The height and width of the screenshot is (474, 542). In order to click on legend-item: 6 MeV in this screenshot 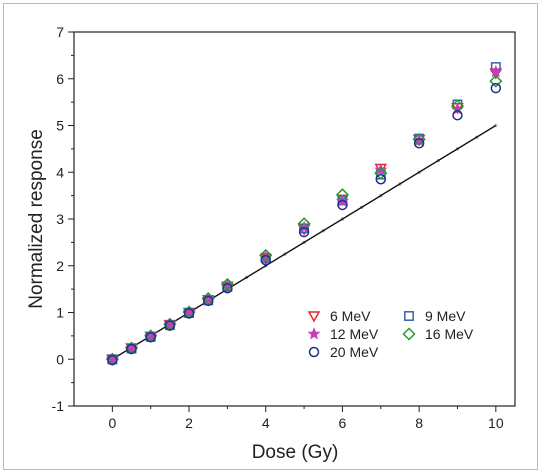, I will do `click(339, 316)`.